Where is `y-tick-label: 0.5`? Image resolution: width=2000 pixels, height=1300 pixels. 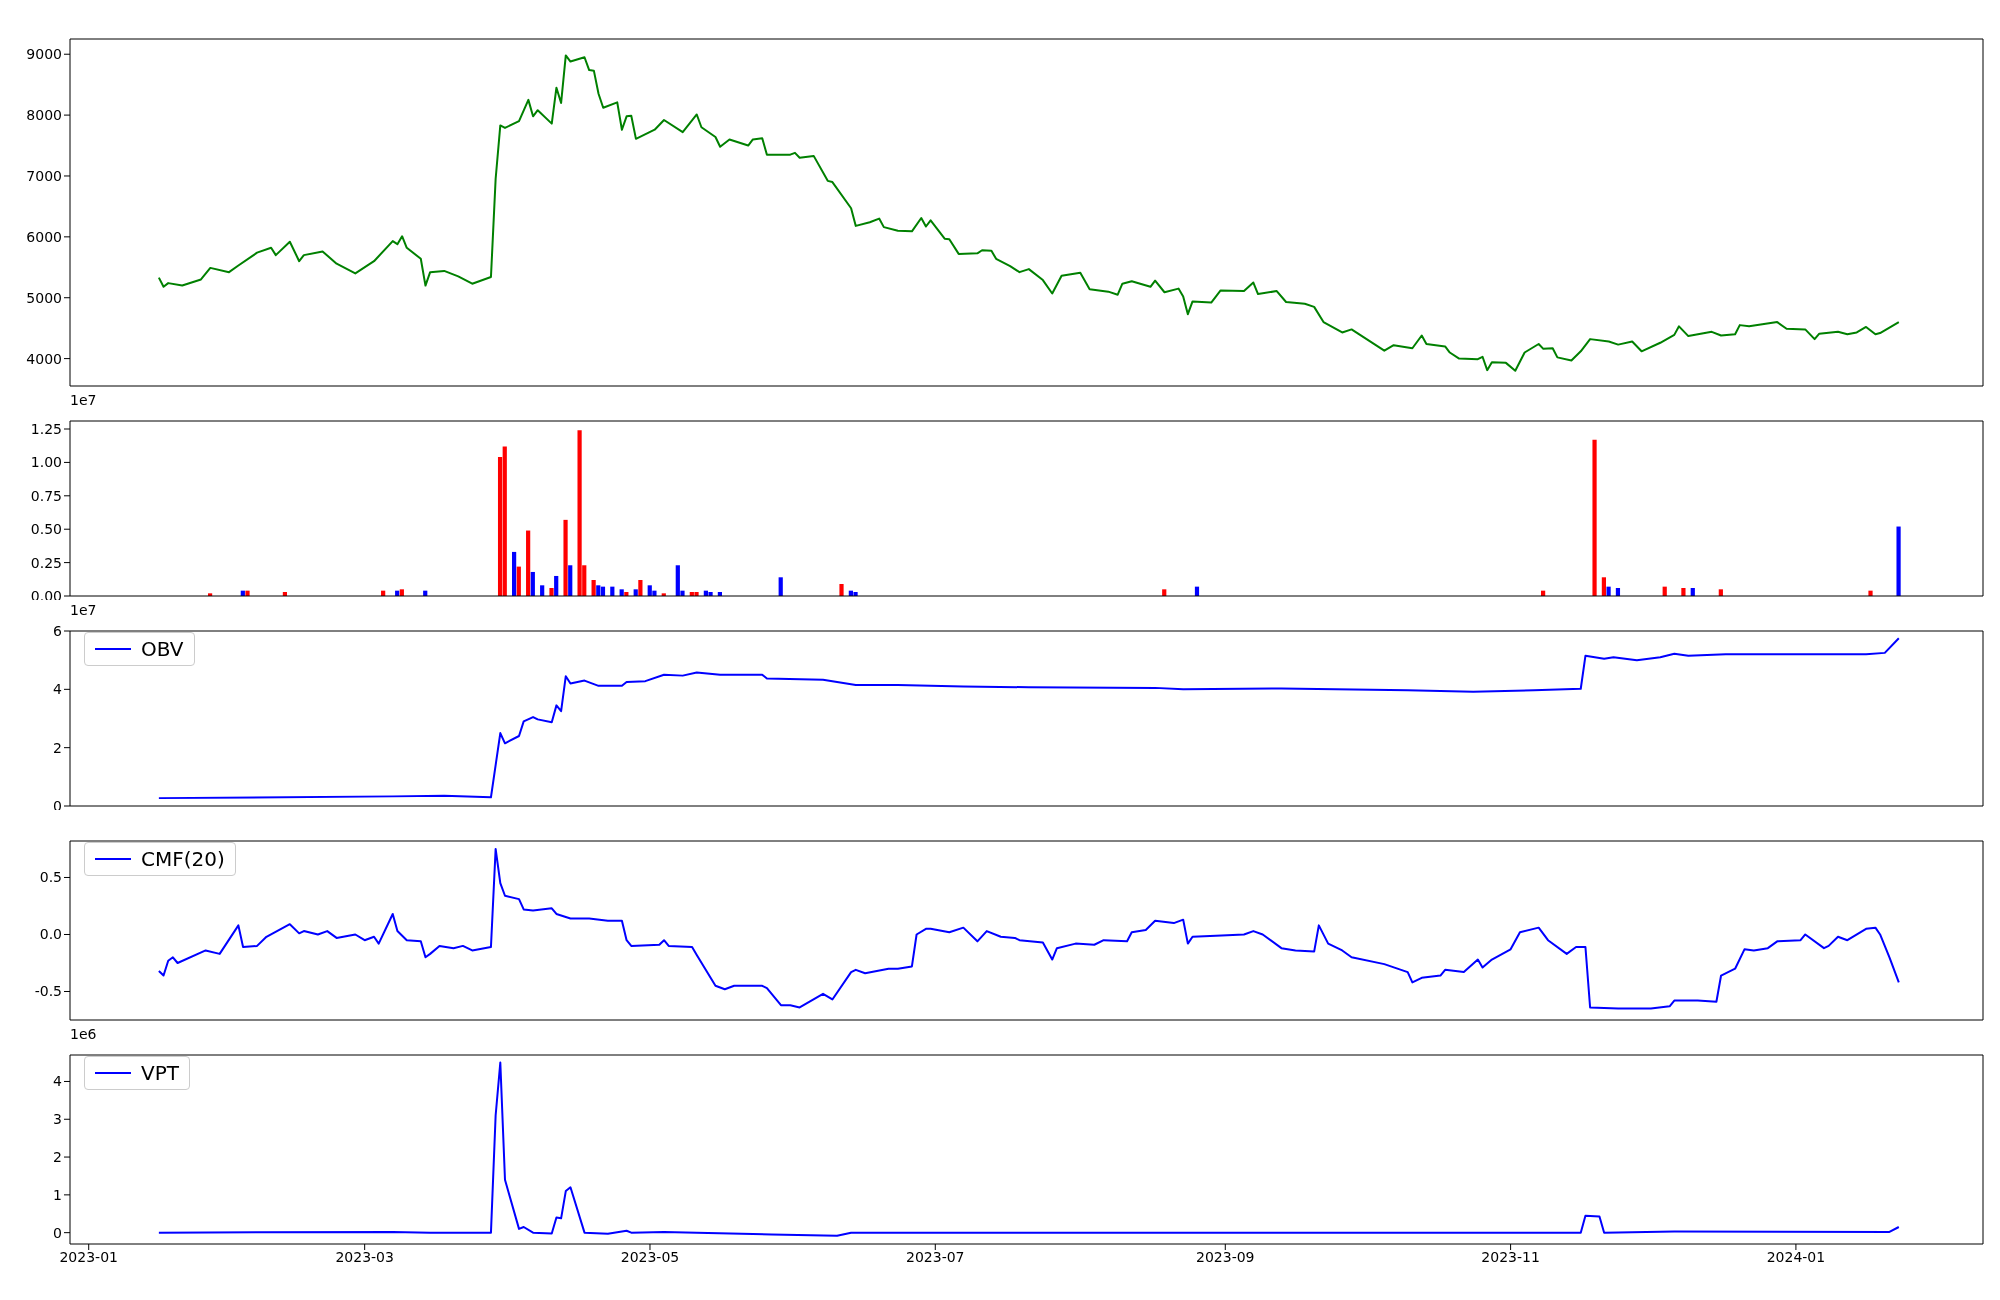
y-tick-label: 0.5 is located at coordinates (50, 877).